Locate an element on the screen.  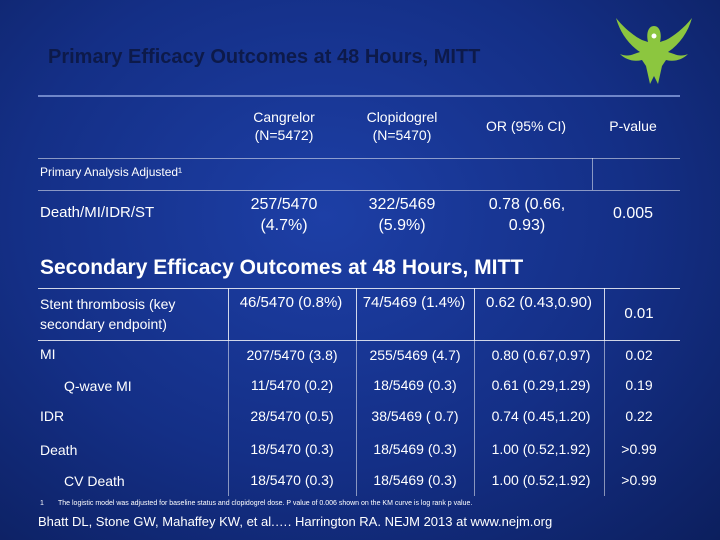
footnote-mark: 1 is located at coordinates (42, 503).